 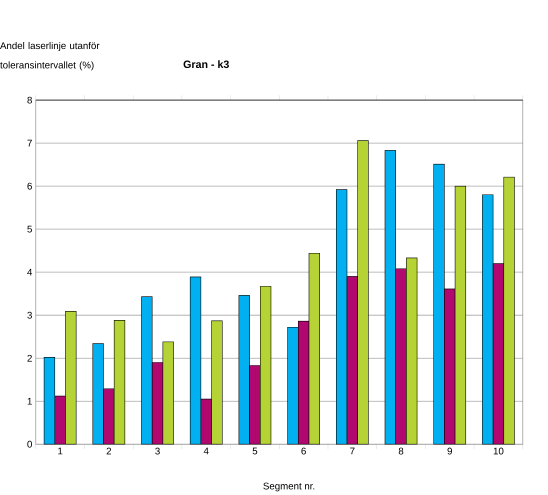 I want to click on y-tick-label: 8, so click(x=29, y=100).